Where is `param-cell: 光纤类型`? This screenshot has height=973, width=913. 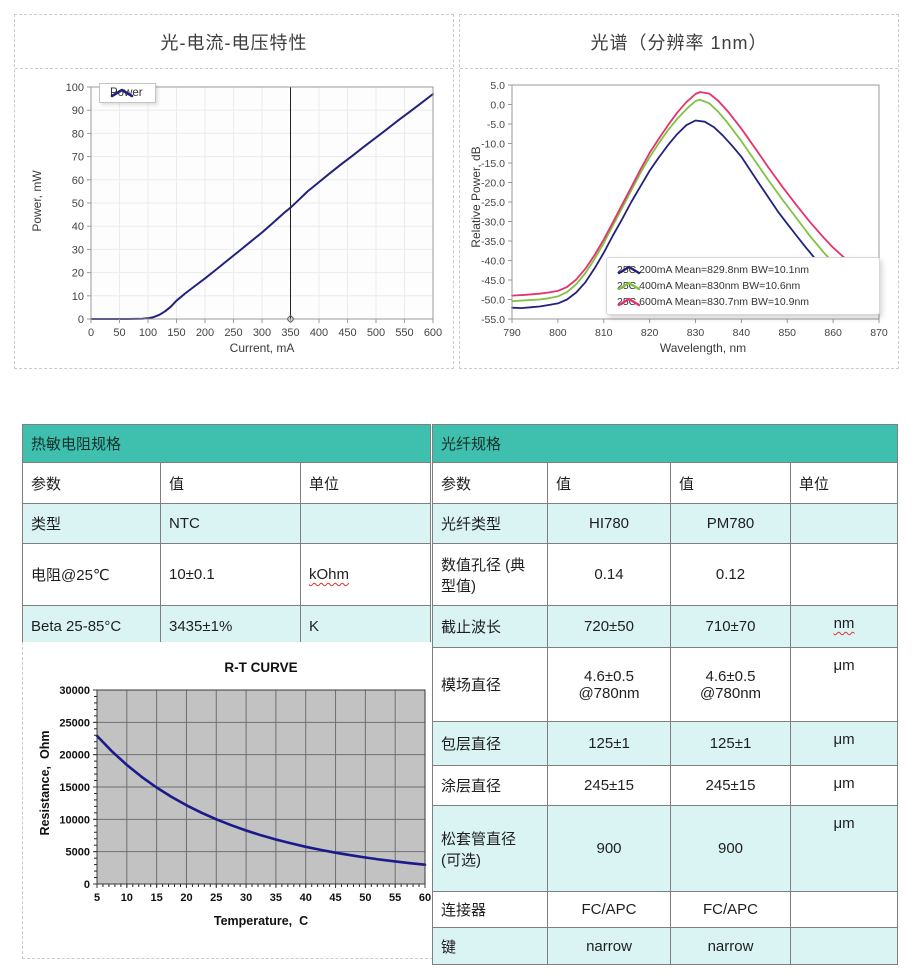 param-cell: 光纤类型 is located at coordinates (490, 523).